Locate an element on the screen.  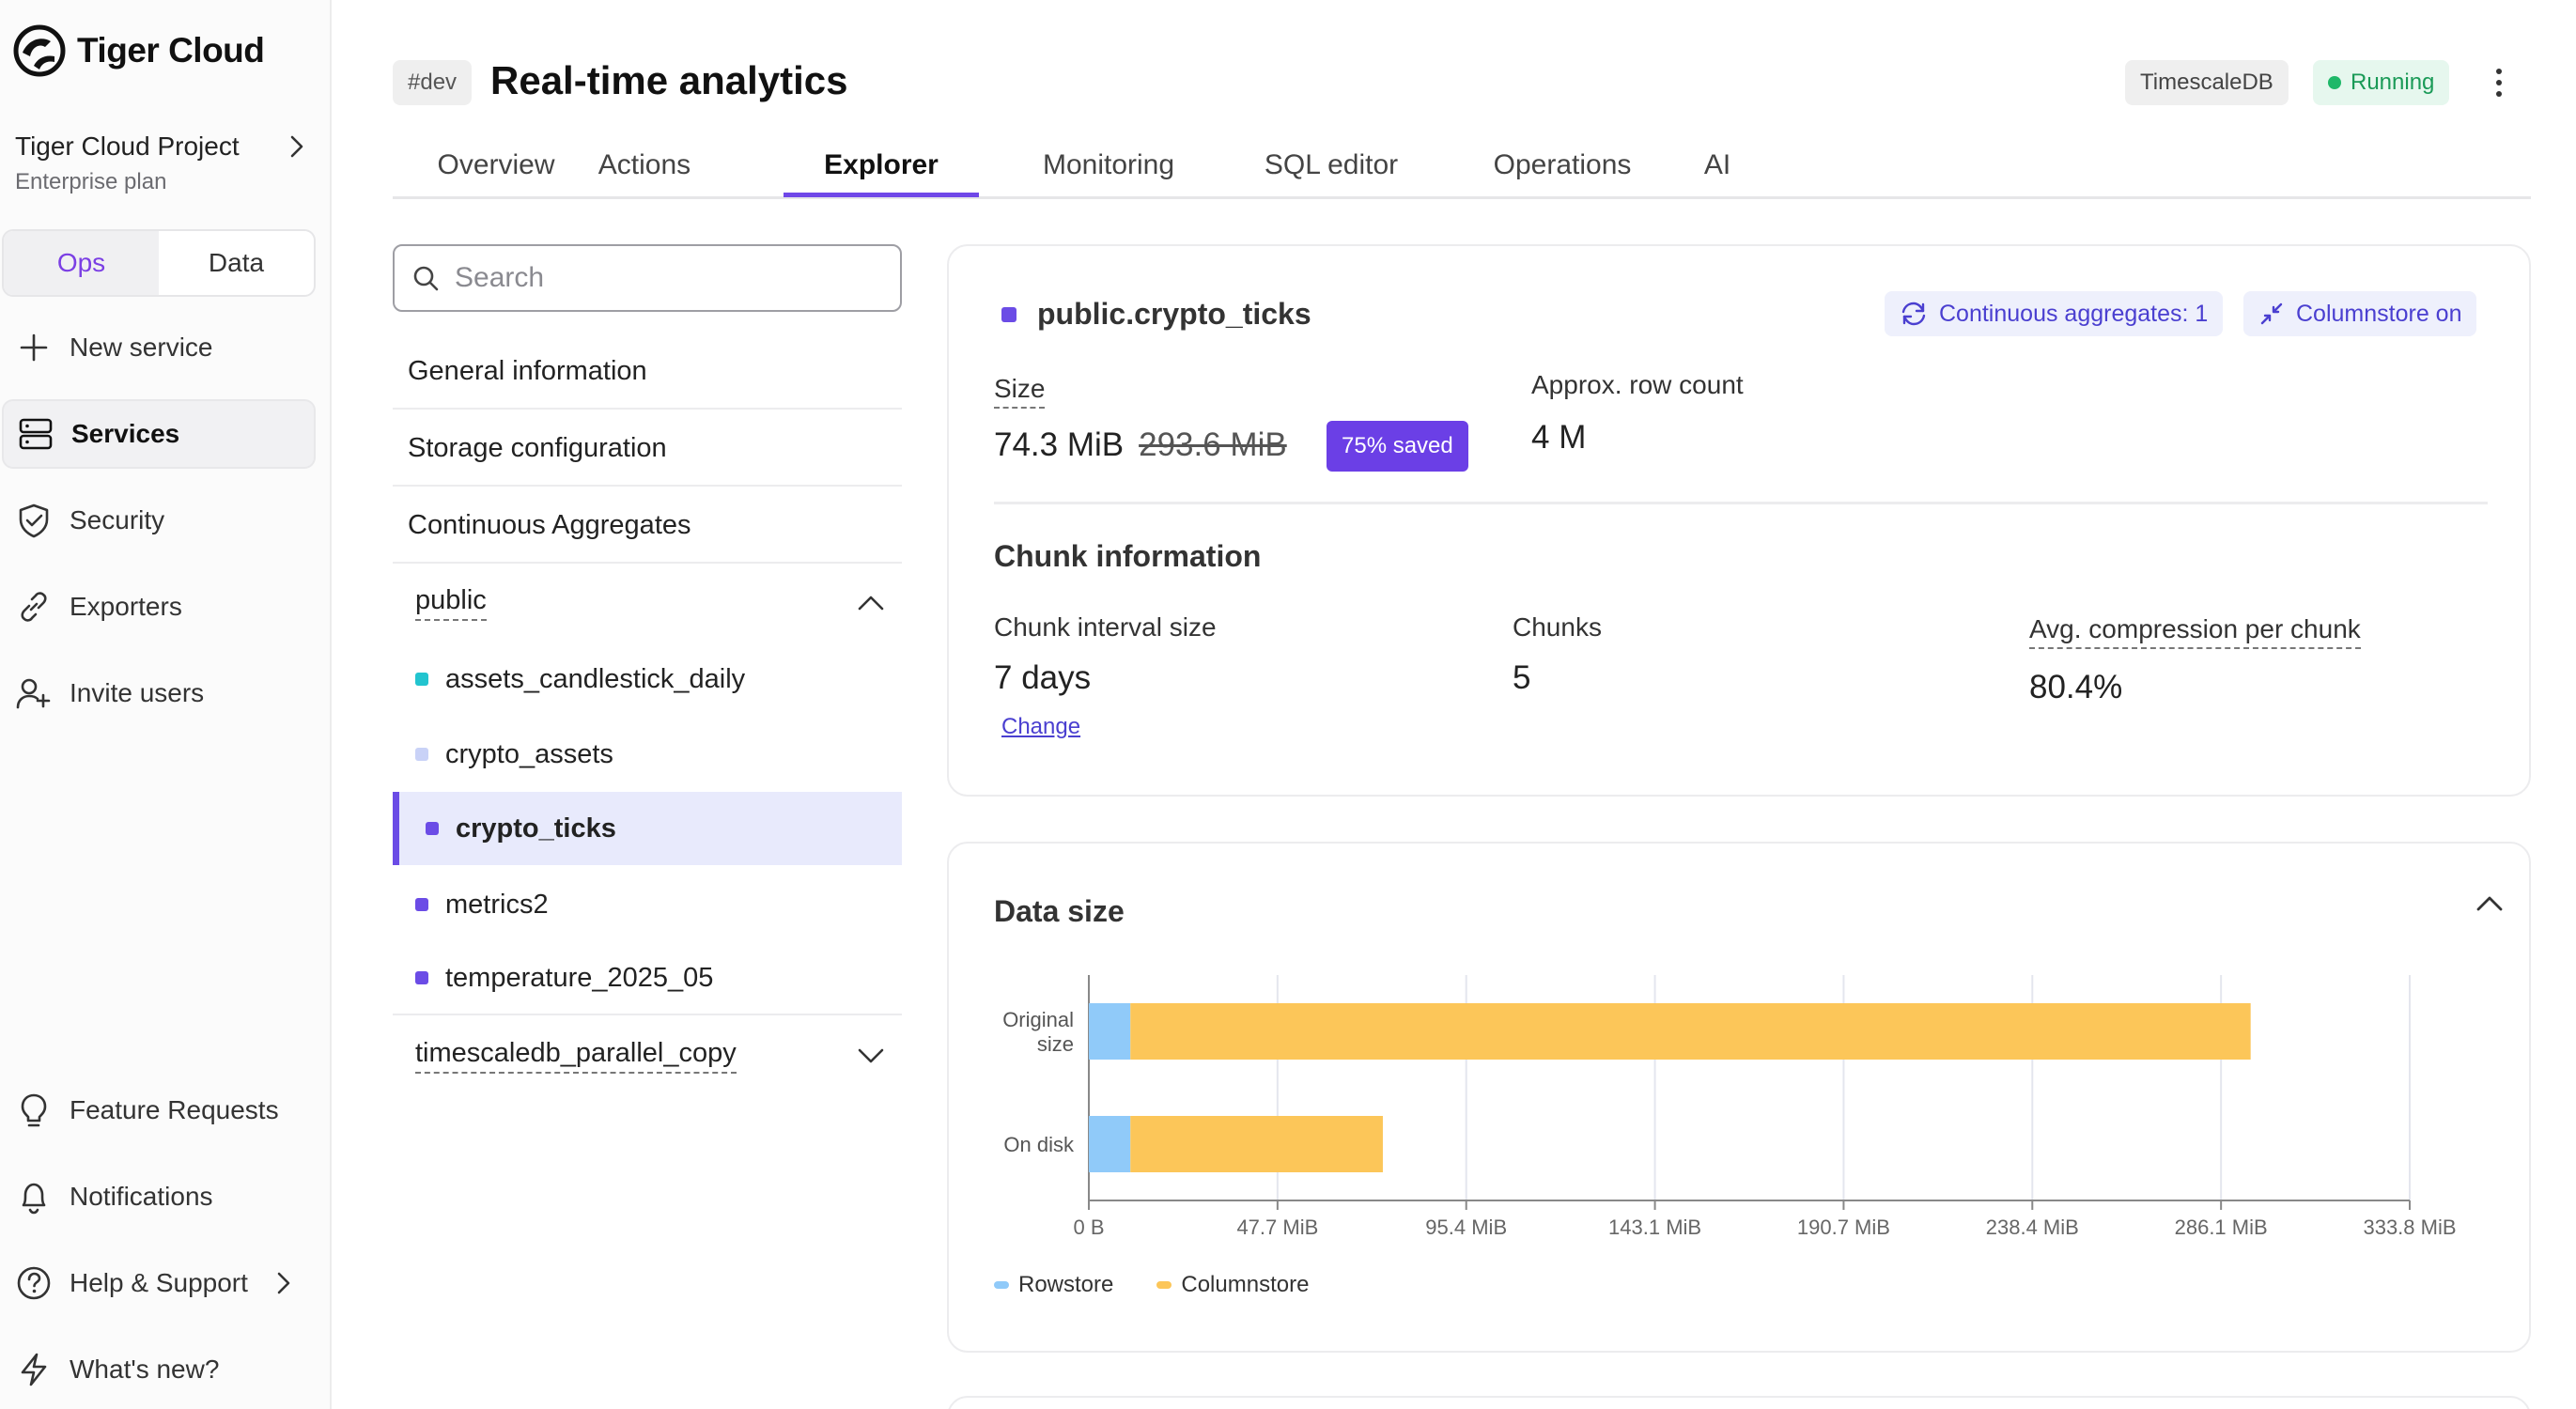
x-tick-label: 238.4 MiB is located at coordinates (2032, 1227).